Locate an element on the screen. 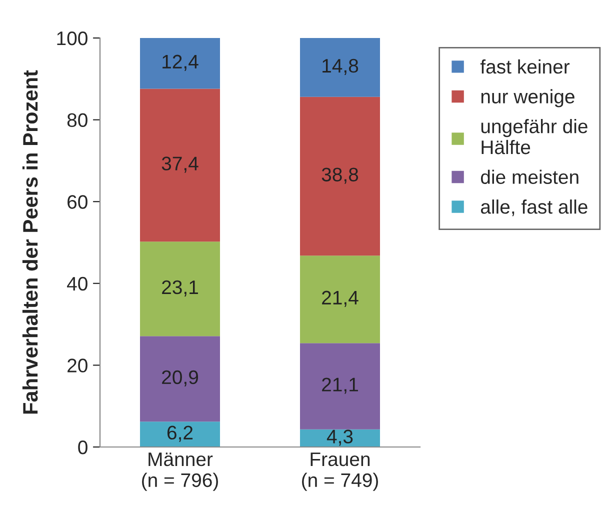  data-label: 21,1 is located at coordinates (340, 386).